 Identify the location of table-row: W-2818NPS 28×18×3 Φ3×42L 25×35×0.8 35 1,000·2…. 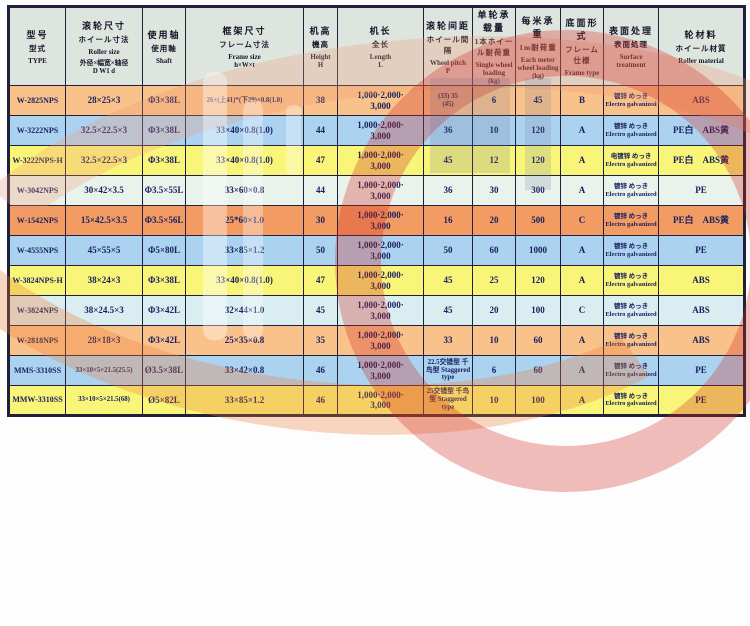
(376, 340).